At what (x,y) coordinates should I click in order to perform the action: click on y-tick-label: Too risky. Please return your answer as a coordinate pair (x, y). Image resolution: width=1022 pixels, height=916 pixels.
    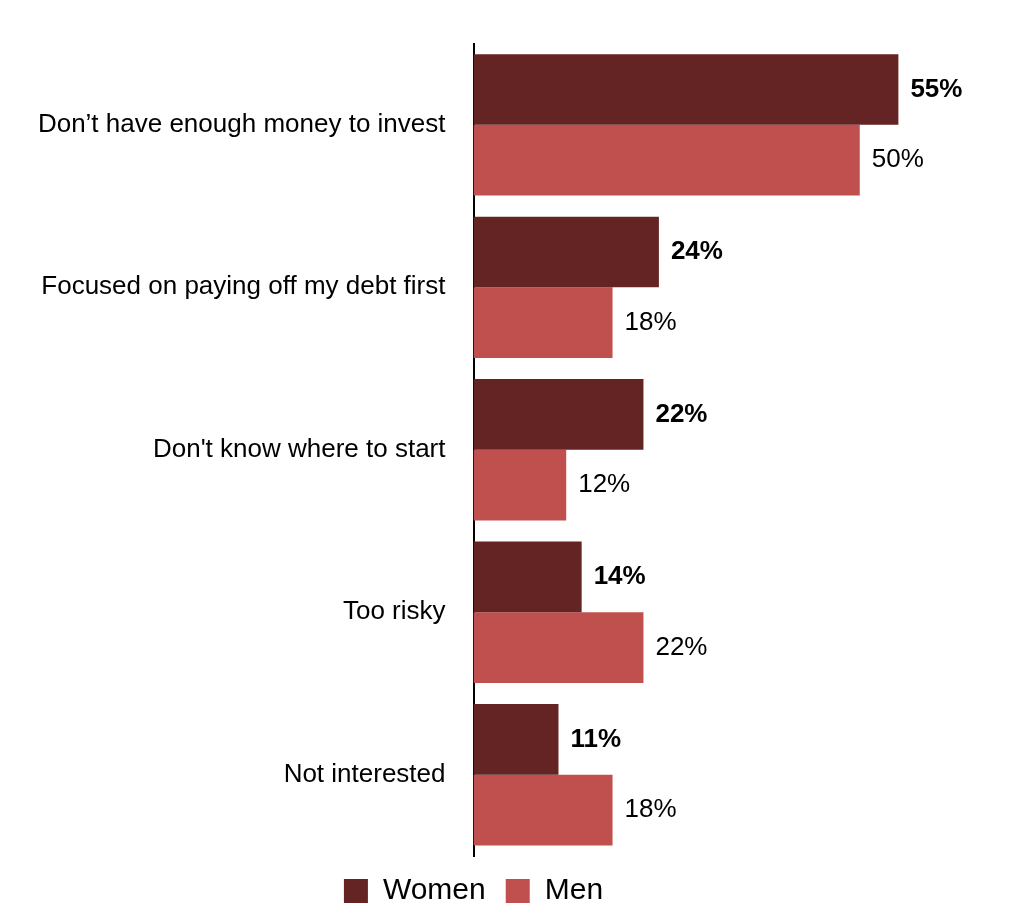
    Looking at the image, I should click on (394, 610).